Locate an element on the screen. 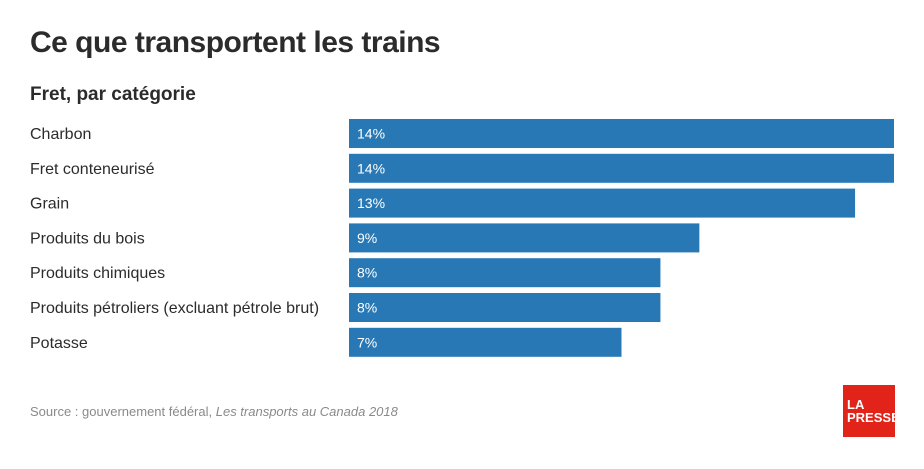  category-label: Fret conteneurisé is located at coordinates (92, 169).